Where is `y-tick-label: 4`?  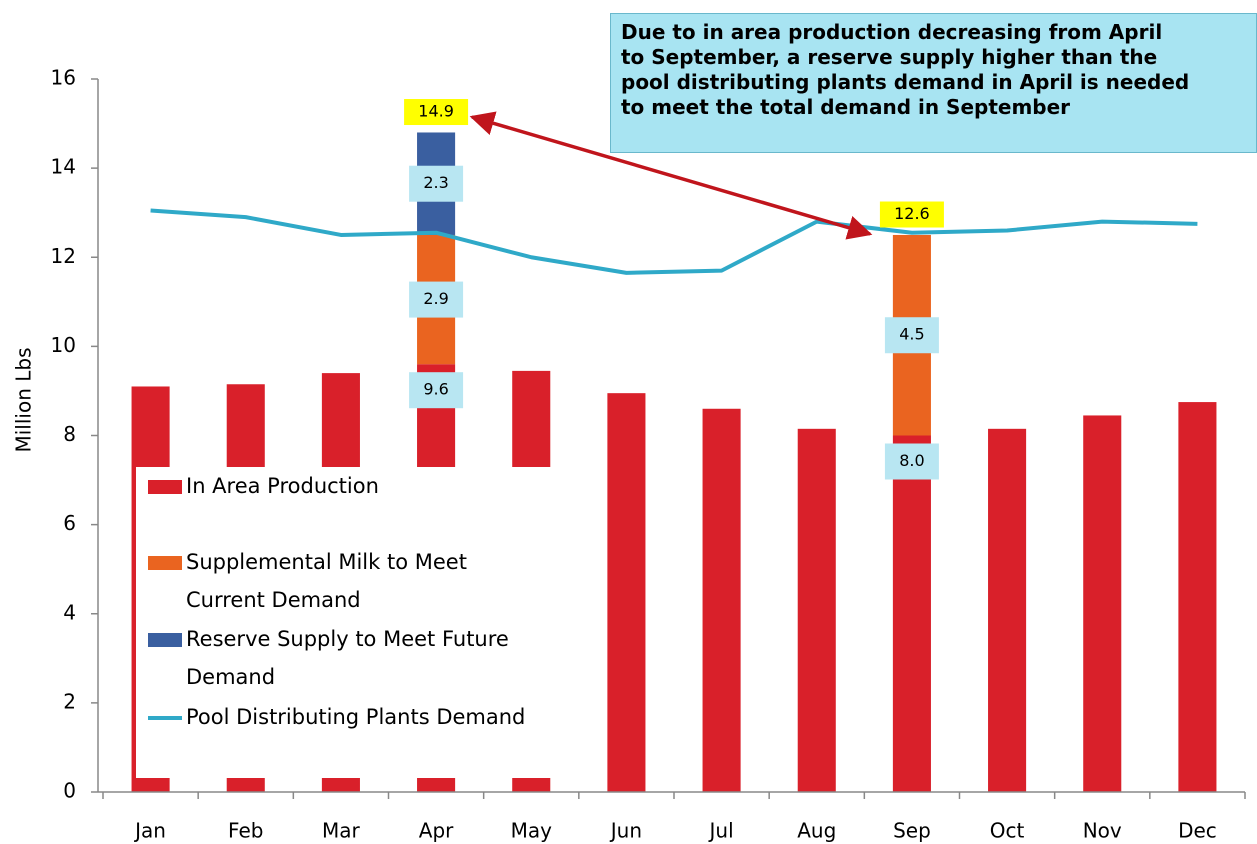
y-tick-label: 4 is located at coordinates (69, 612).